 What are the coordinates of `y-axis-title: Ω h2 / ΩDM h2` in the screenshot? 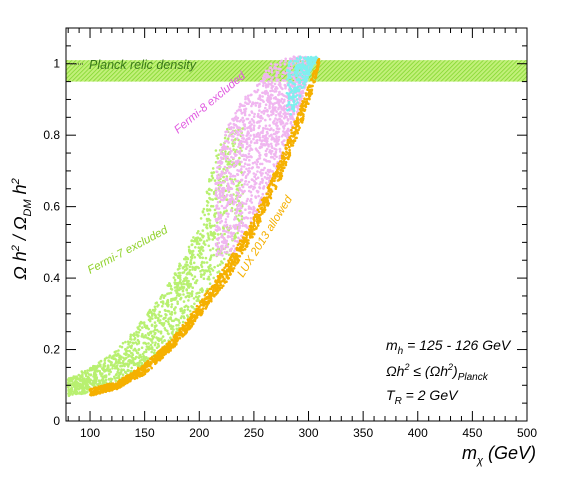 It's located at (22, 229).